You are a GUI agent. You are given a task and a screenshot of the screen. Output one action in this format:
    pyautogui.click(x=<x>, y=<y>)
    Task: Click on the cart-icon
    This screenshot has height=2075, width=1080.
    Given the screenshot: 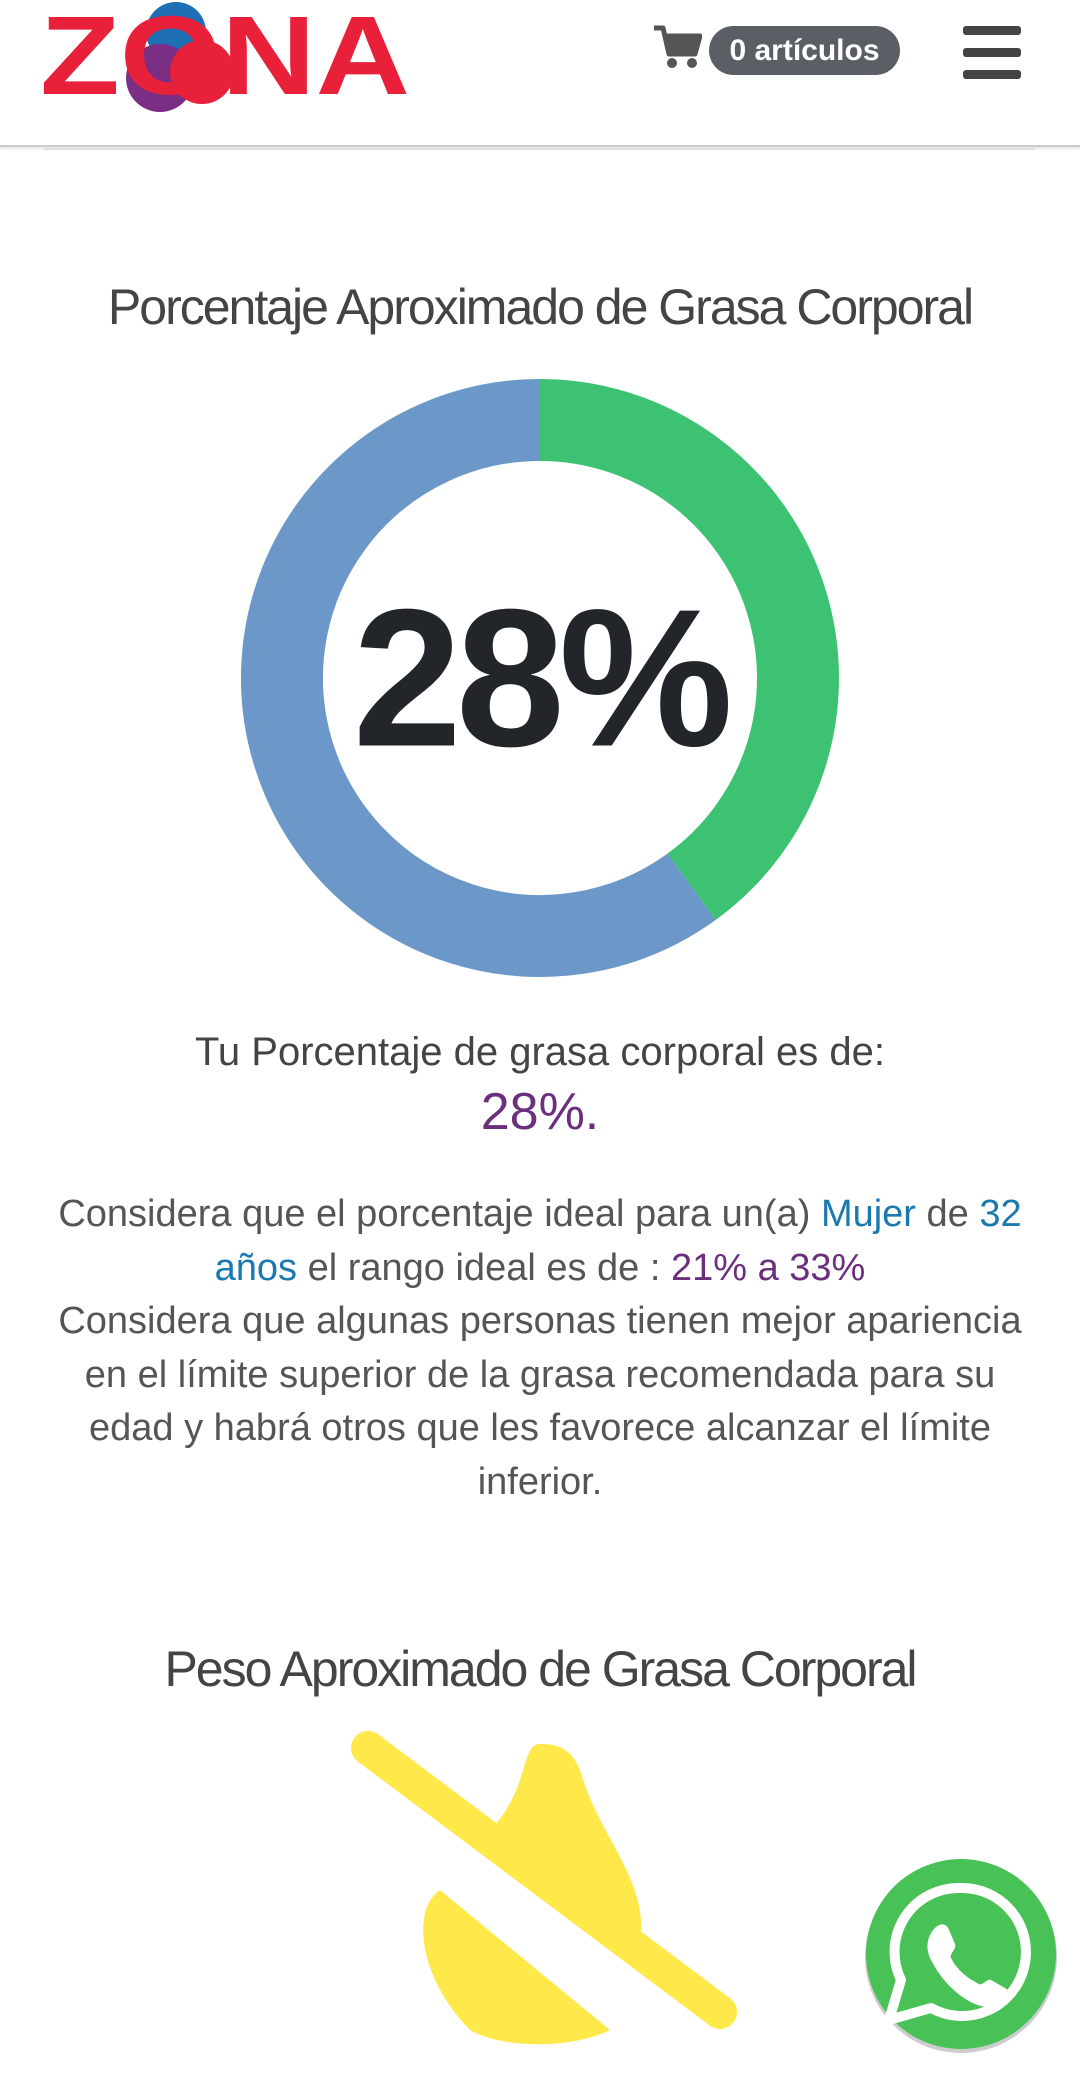 What is the action you would take?
    pyautogui.click(x=677, y=47)
    